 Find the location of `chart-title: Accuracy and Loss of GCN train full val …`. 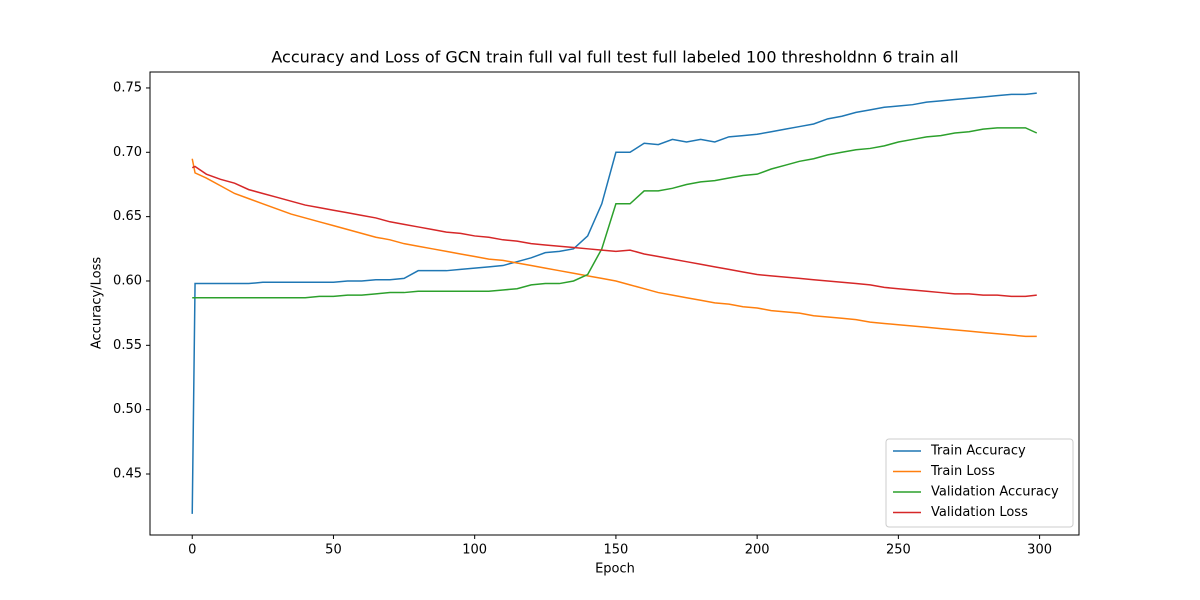

chart-title: Accuracy and Loss of GCN train full val … is located at coordinates (614, 57).